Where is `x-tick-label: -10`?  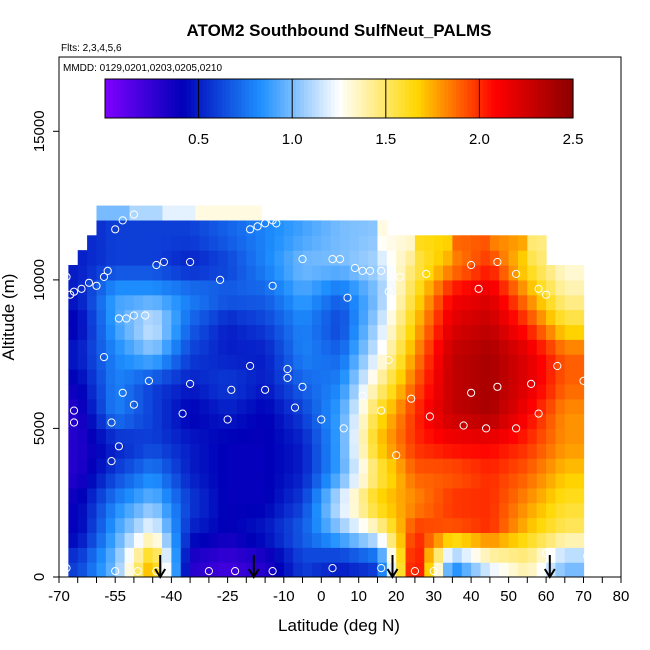
x-tick-label: -10 is located at coordinates (284, 596).